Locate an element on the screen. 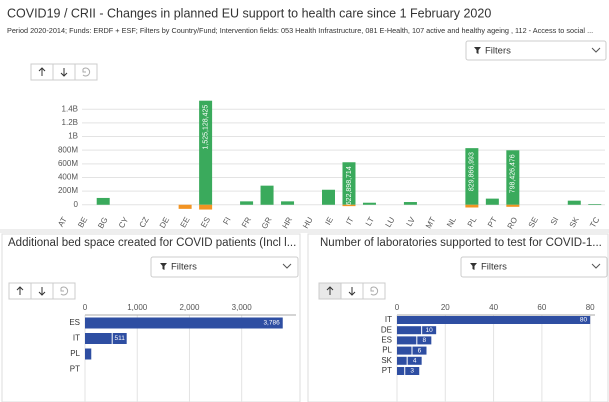 The image size is (609, 402). data-label: 6 is located at coordinates (420, 350).